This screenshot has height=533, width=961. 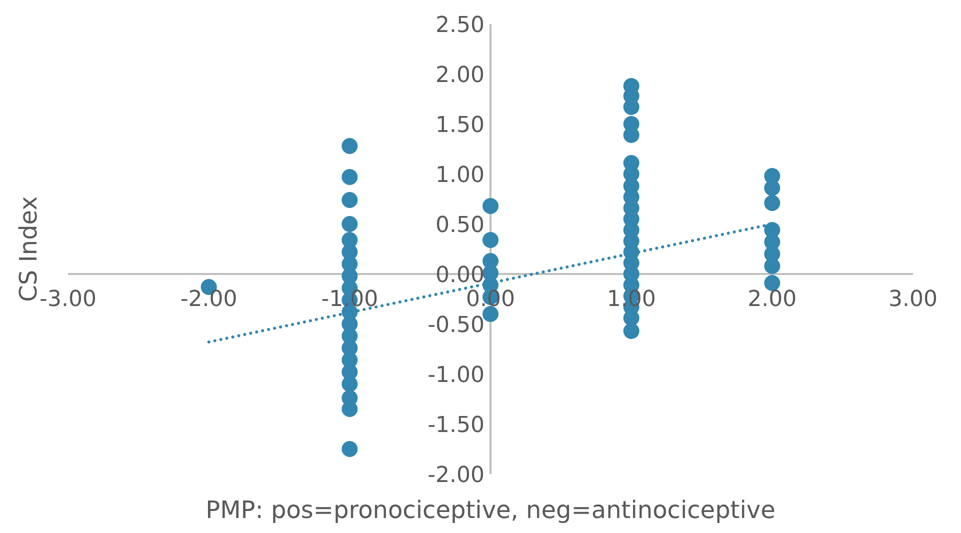 I want to click on x-tick-label: 2.00, so click(x=772, y=299).